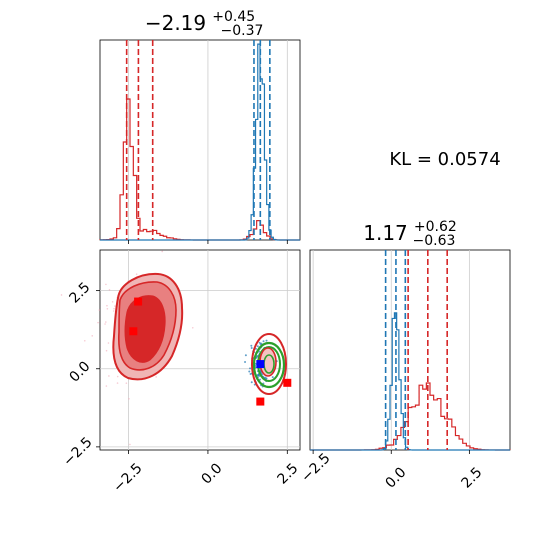 The height and width of the screenshot is (550, 550). Describe the element at coordinates (315, 467) in the screenshot. I see `marginal-y-xtick-label-1: −2.5` at that location.